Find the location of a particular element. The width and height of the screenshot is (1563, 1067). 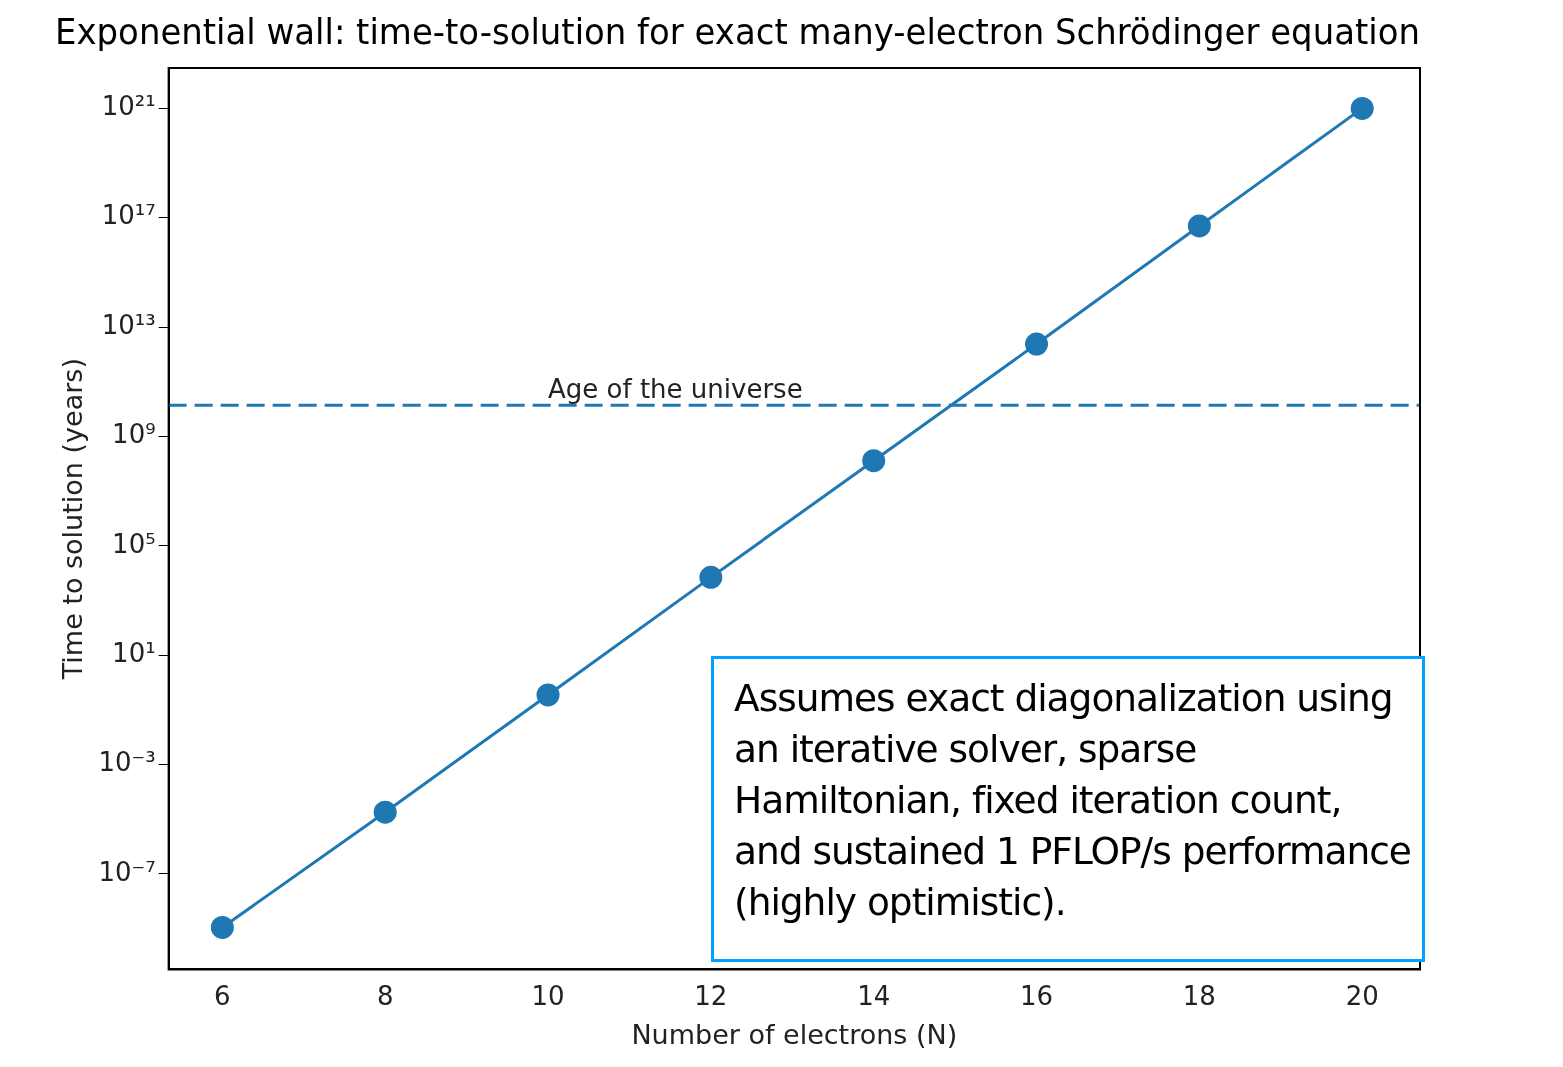

x-tick-label: 6 is located at coordinates (222, 995).